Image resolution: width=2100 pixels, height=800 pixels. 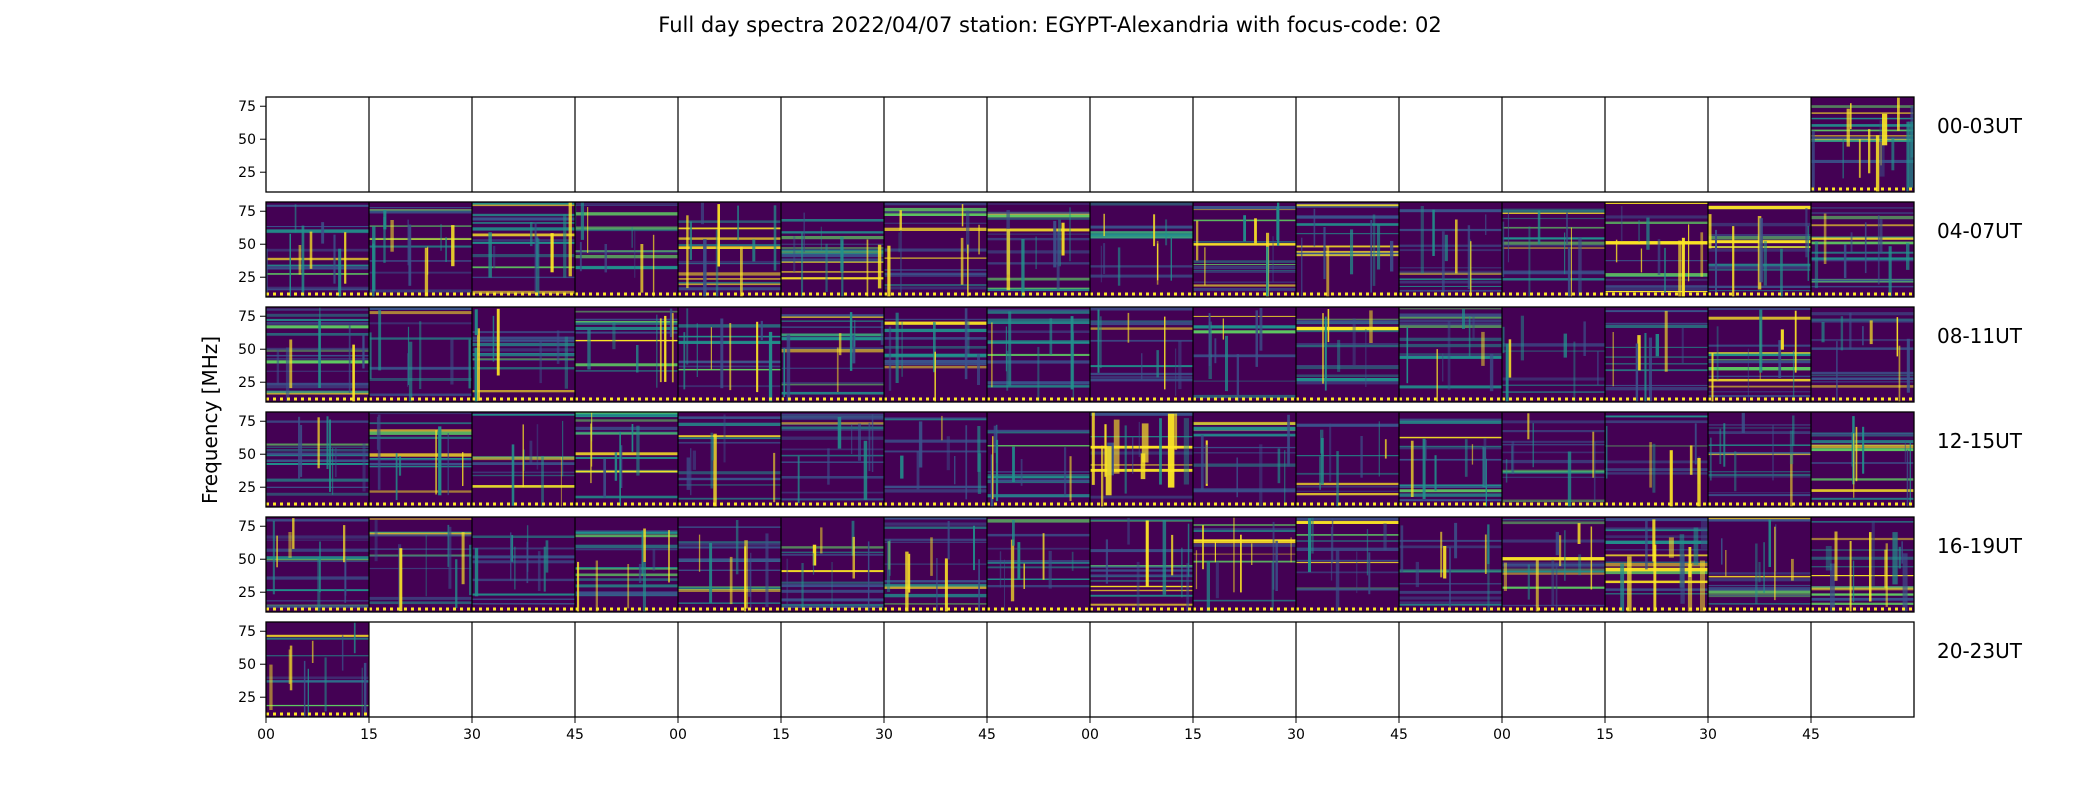 What do you see at coordinates (1980, 336) in the screenshot?
I see `row-label: 08-11UT` at bounding box center [1980, 336].